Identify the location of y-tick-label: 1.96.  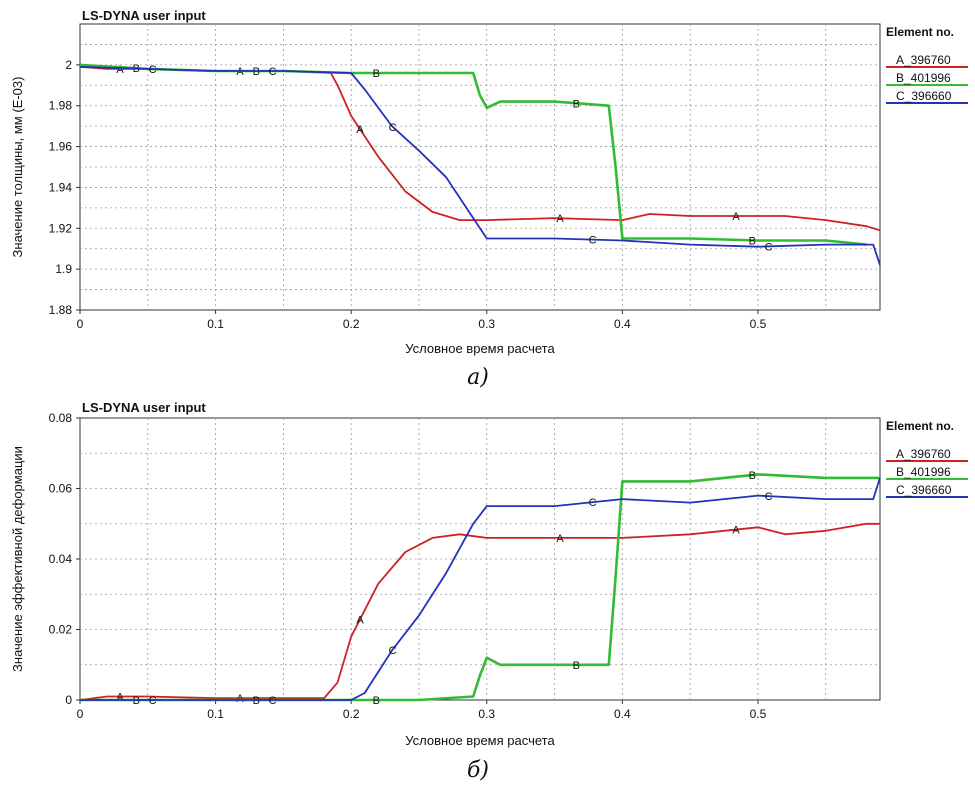
(61, 147).